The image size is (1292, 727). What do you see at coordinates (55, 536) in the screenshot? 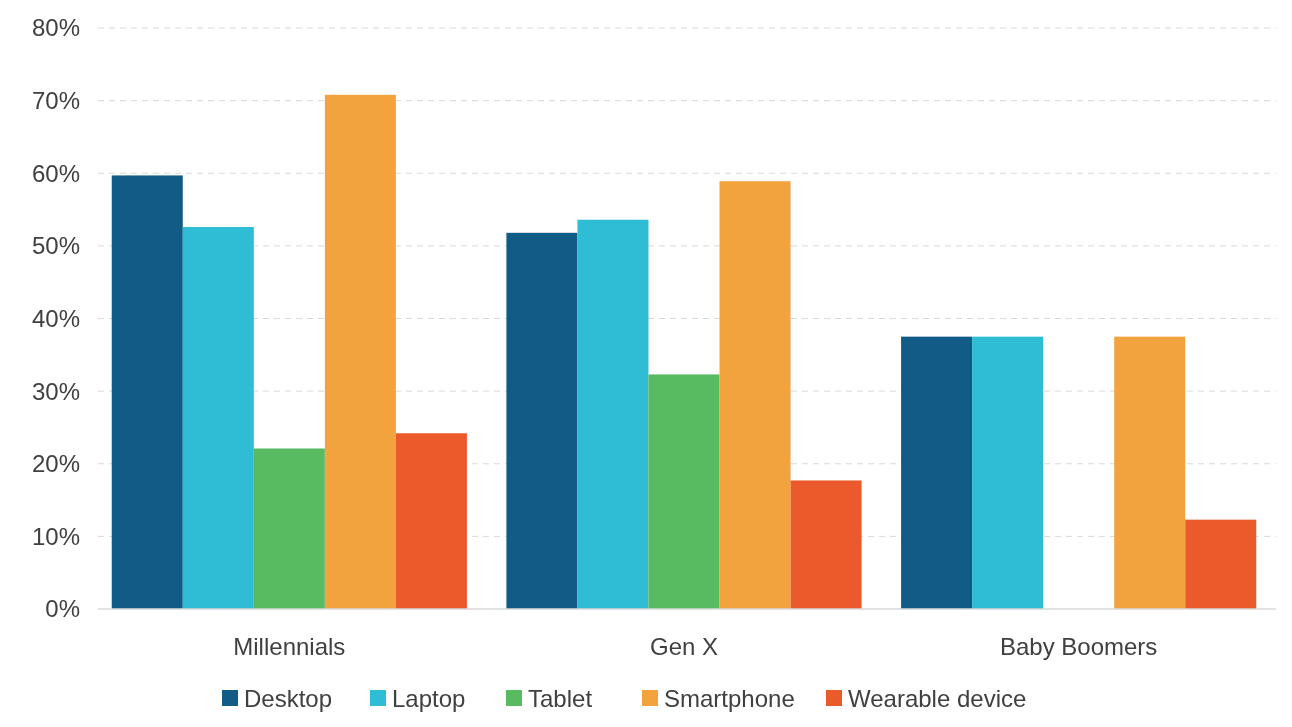
I see `y-tick-label: 10%` at bounding box center [55, 536].